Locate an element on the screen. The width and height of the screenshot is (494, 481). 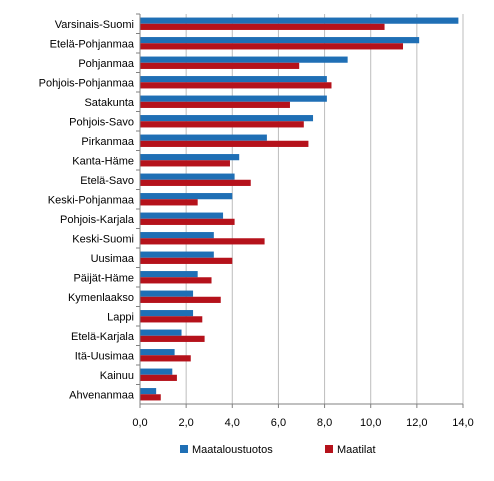
category-label: Pohjanmaa is located at coordinates (106, 64).